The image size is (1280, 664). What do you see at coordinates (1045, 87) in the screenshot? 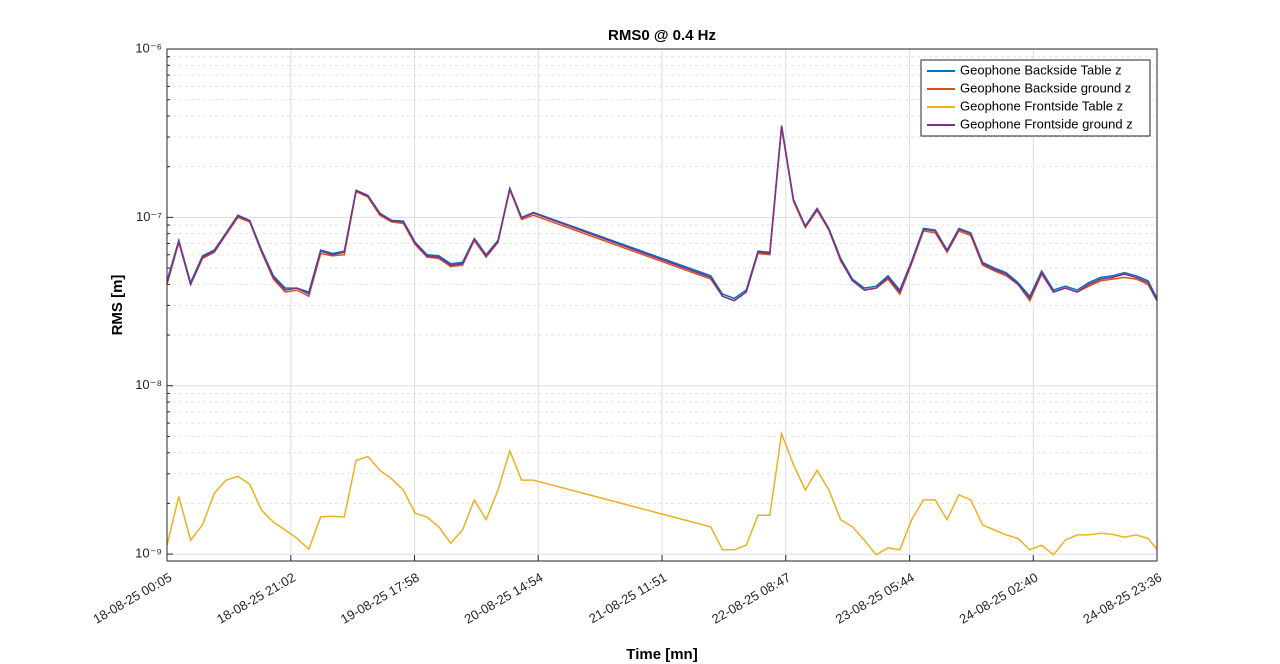
I see `legend-label: Geophone Backside ground z` at bounding box center [1045, 87].